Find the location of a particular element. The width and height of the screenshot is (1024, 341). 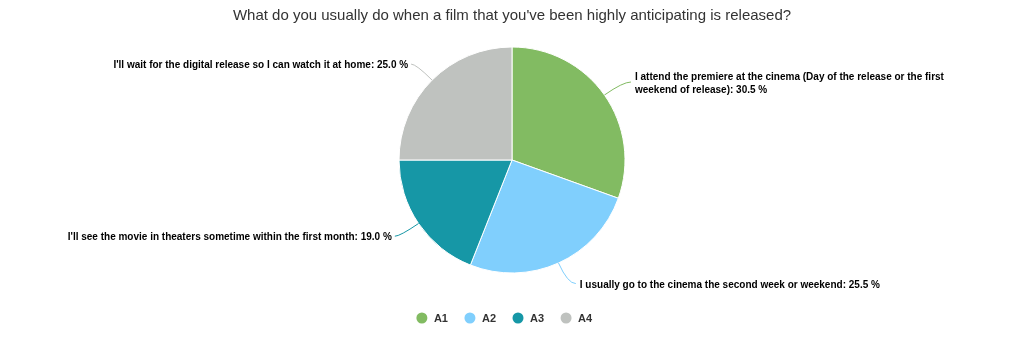

legend-label: A1 is located at coordinates (440, 318).